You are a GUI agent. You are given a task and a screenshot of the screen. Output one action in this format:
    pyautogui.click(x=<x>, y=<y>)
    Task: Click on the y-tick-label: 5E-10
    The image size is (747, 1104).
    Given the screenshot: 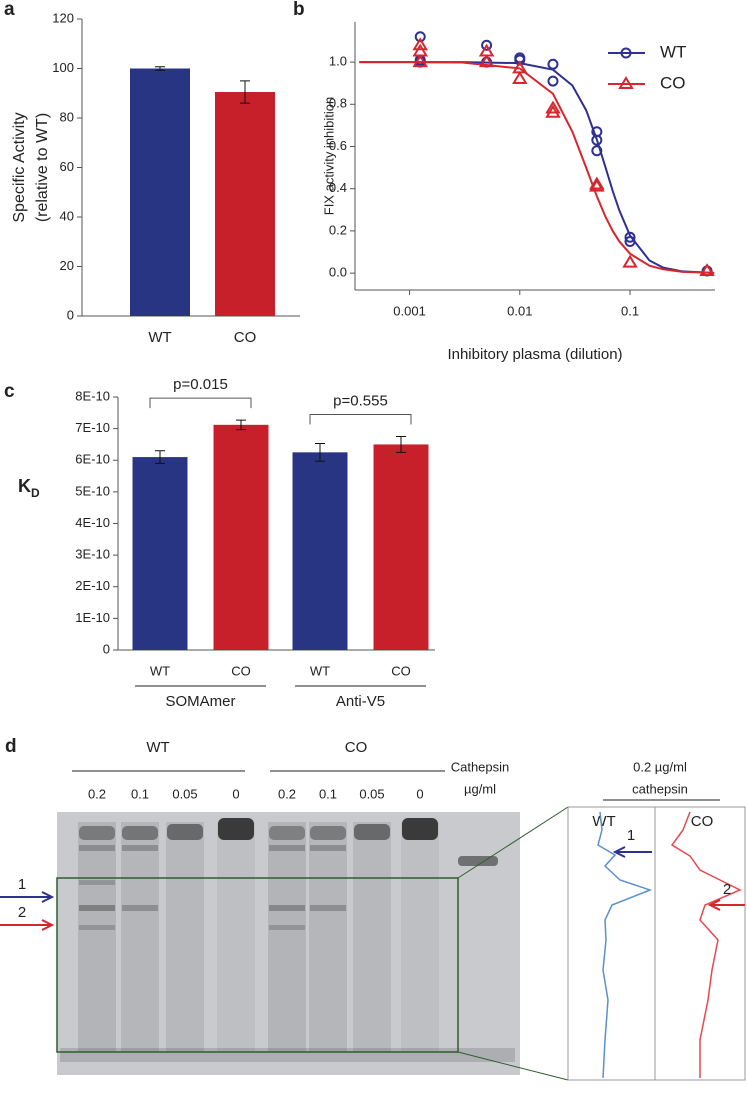 What is the action you would take?
    pyautogui.click(x=92, y=490)
    